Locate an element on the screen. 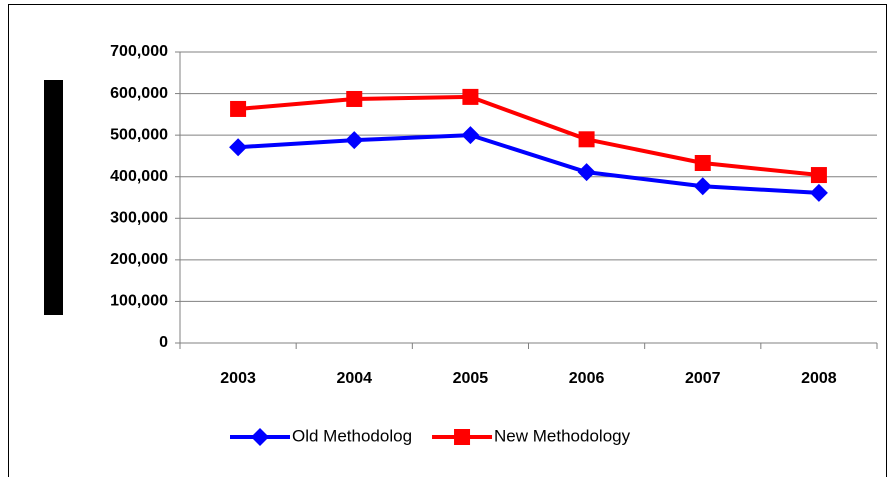 The width and height of the screenshot is (888, 477). y-tick-label: 700,000 is located at coordinates (139, 51).